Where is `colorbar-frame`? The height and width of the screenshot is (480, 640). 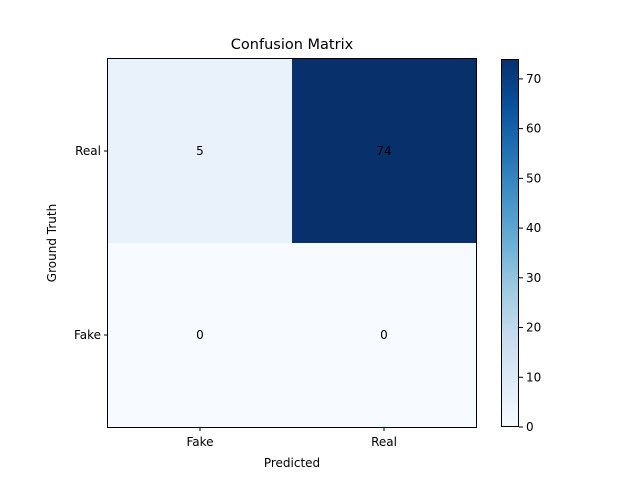
colorbar-frame is located at coordinates (510, 243).